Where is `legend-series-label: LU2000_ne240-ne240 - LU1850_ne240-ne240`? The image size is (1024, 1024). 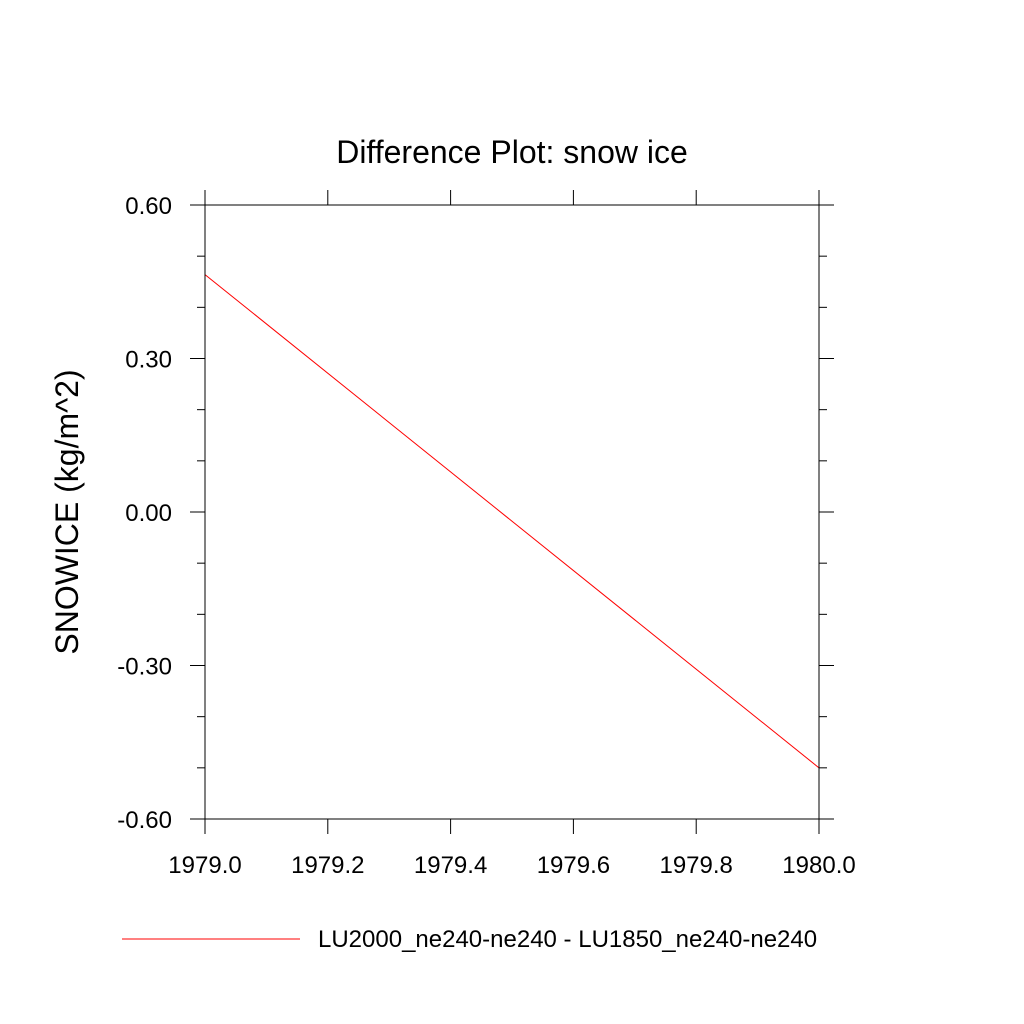
legend-series-label: LU2000_ne240-ne240 - LU1850_ne240-ne240 is located at coordinates (567, 939).